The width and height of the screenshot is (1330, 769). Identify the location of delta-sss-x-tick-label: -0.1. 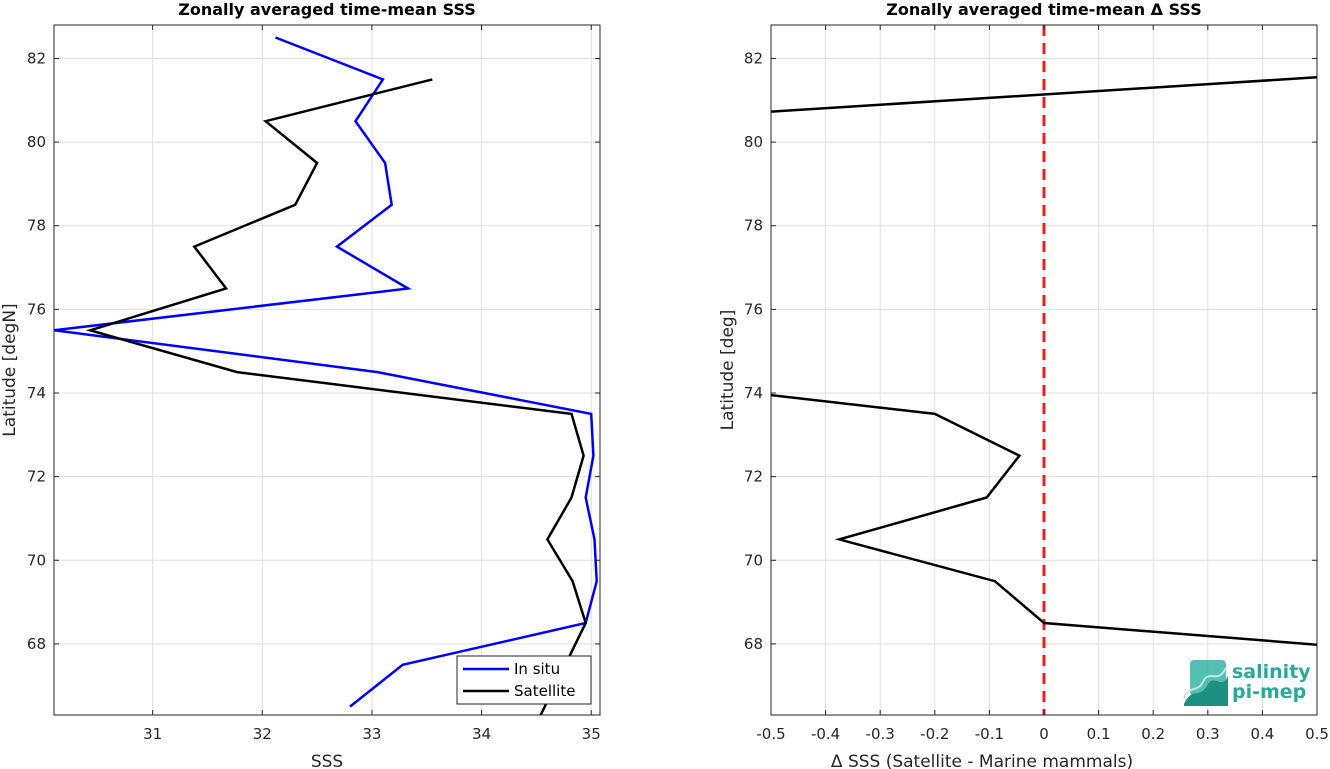
(989, 734).